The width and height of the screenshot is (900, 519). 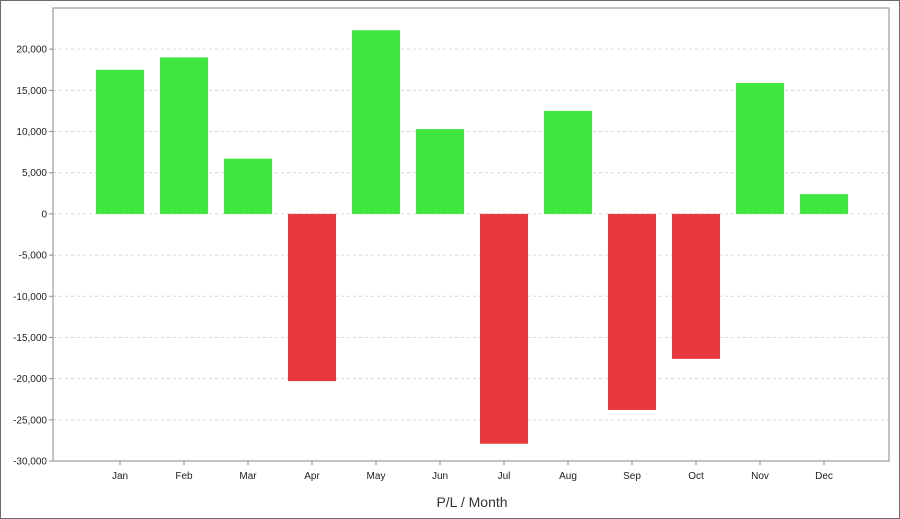 What do you see at coordinates (471, 502) in the screenshot?
I see `x-axis-label: P/L / Month` at bounding box center [471, 502].